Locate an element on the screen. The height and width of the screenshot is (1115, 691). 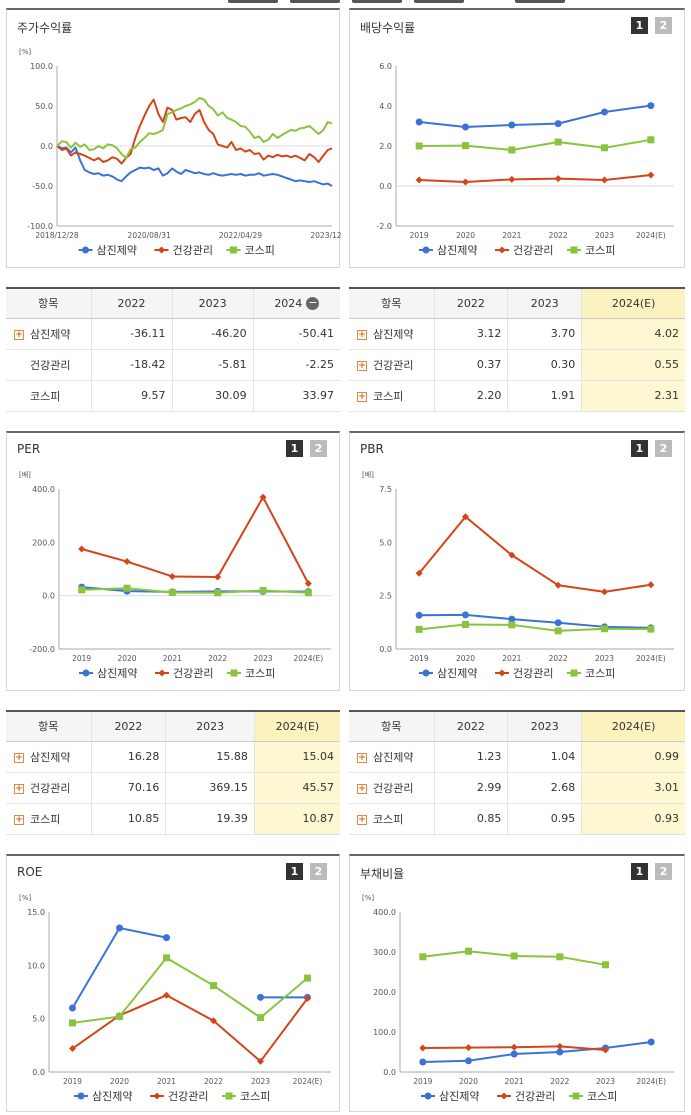
header-2024: 2024− is located at coordinates (296, 303).